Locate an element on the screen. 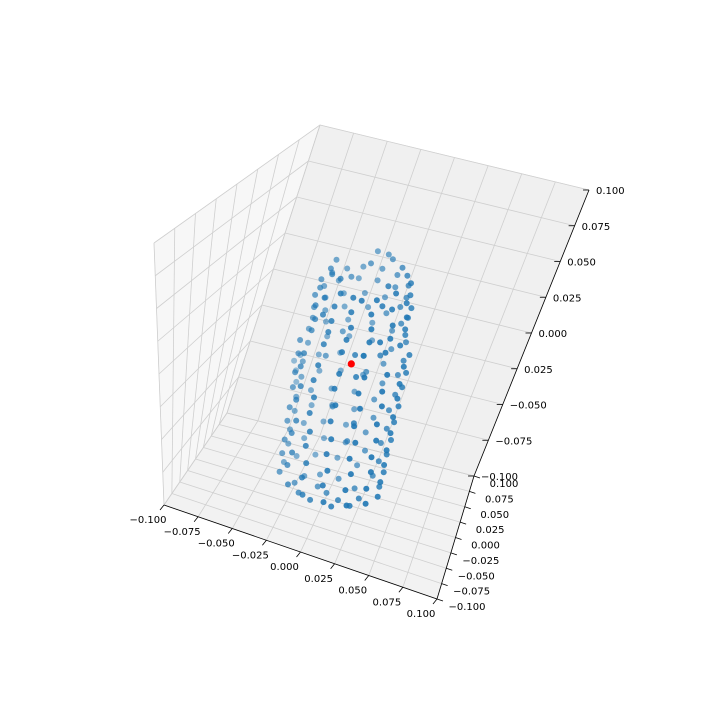  x-tick-label: 0.100 is located at coordinates (421, 614).